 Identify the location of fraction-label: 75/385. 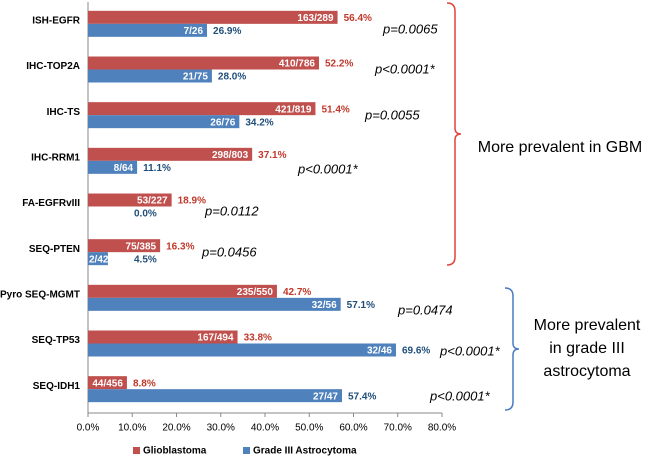
(141, 246).